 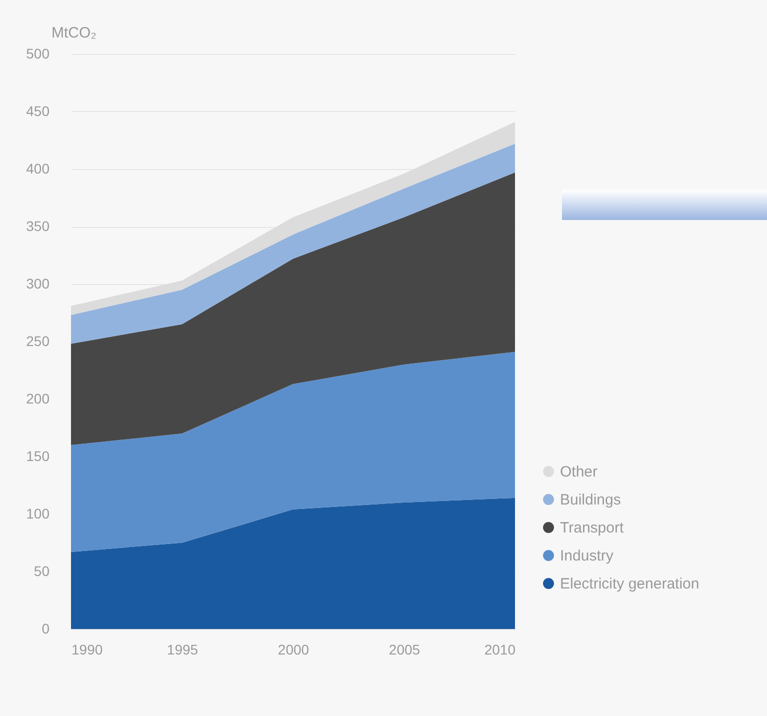 What do you see at coordinates (46, 628) in the screenshot?
I see `y-tick-label: 0` at bounding box center [46, 628].